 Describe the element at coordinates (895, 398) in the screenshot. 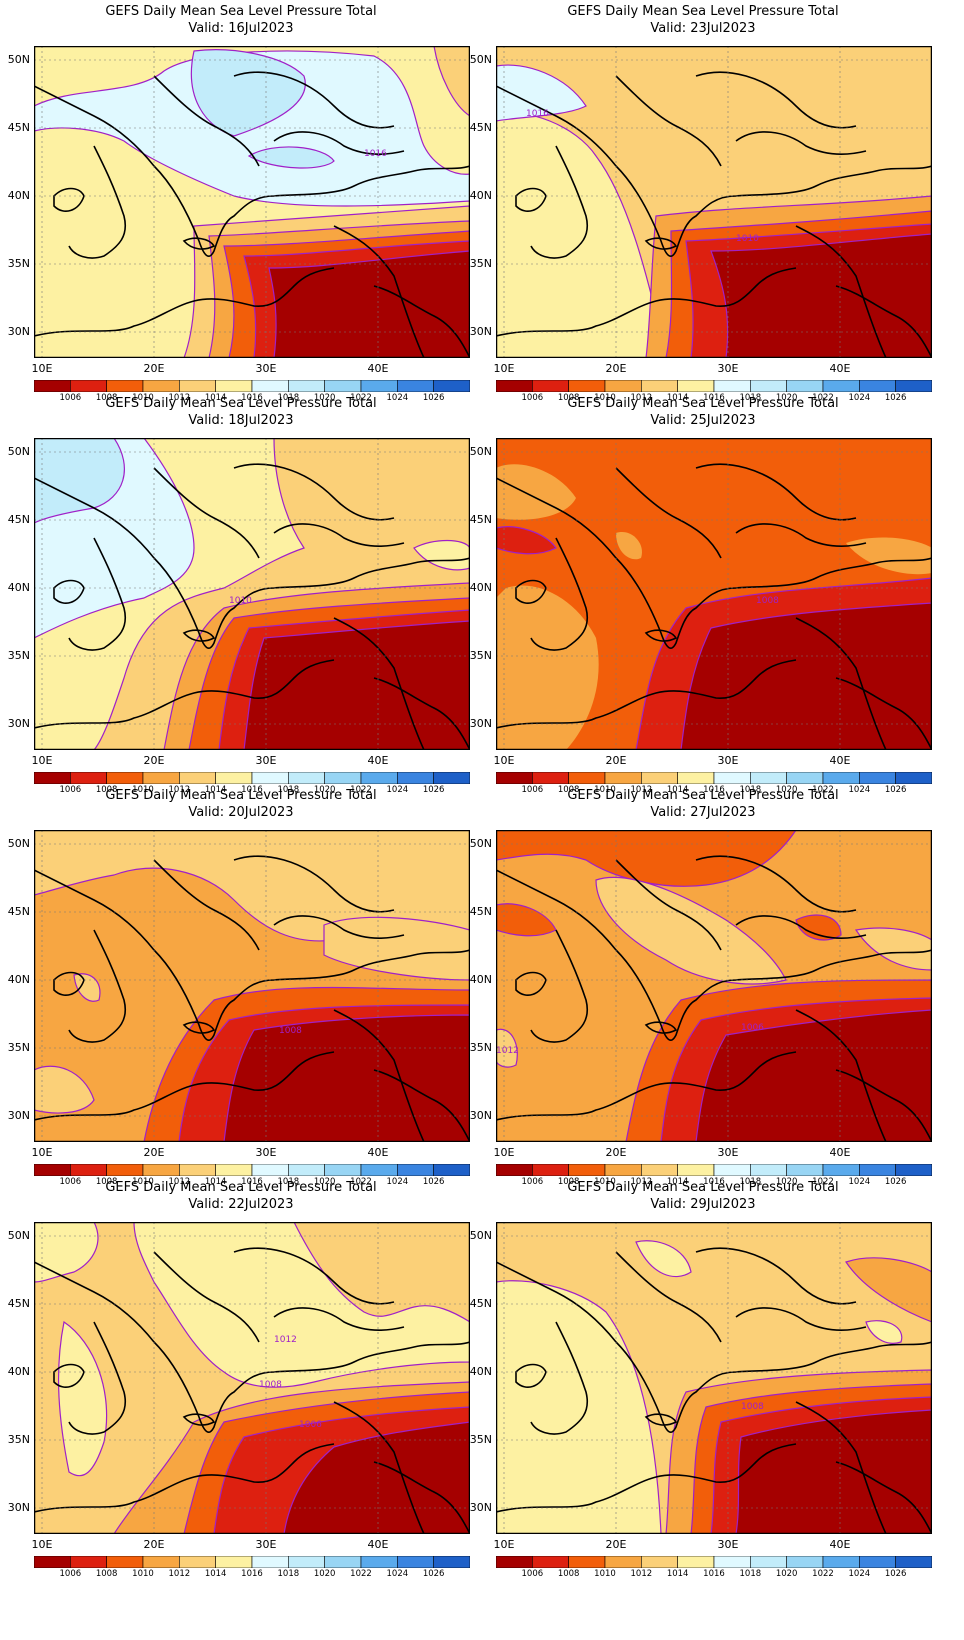

I see `colorbar-label: 1026` at that location.